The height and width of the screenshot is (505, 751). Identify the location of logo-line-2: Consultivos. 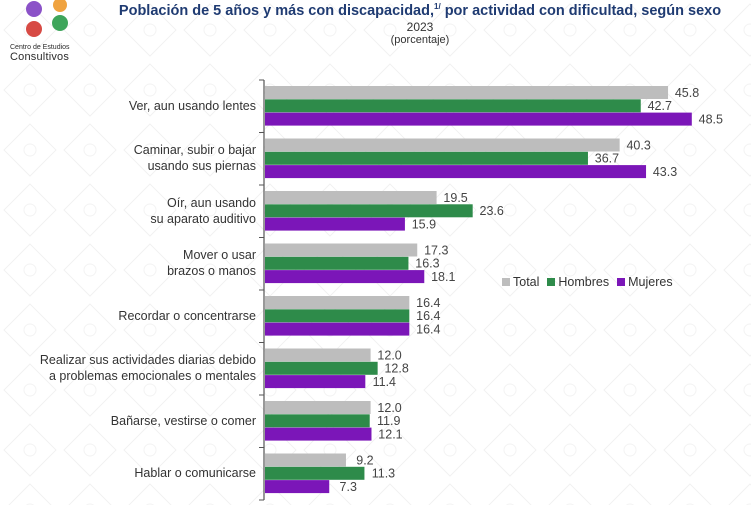
(40, 57).